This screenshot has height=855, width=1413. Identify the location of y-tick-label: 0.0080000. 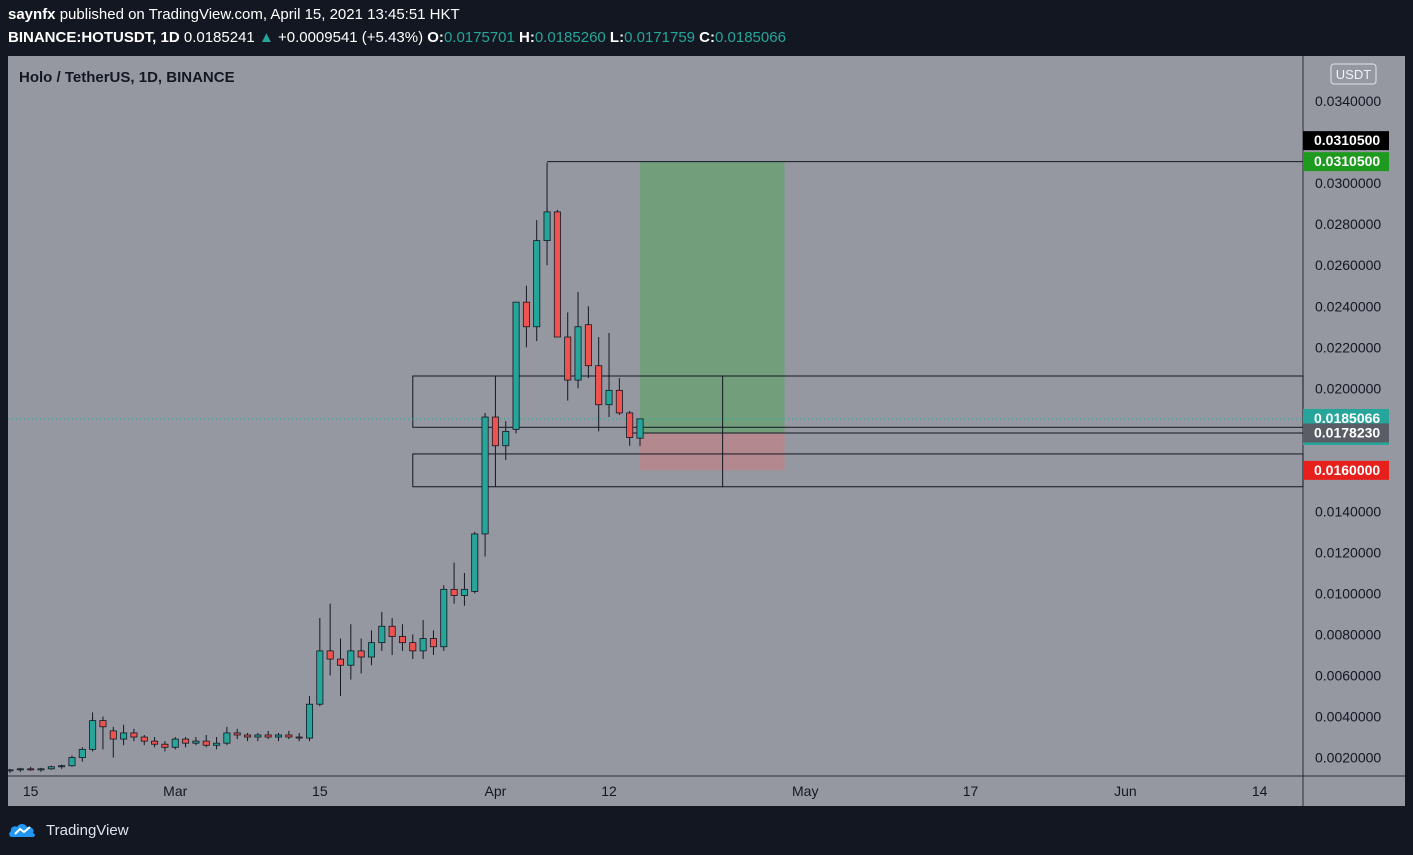
(1348, 634).